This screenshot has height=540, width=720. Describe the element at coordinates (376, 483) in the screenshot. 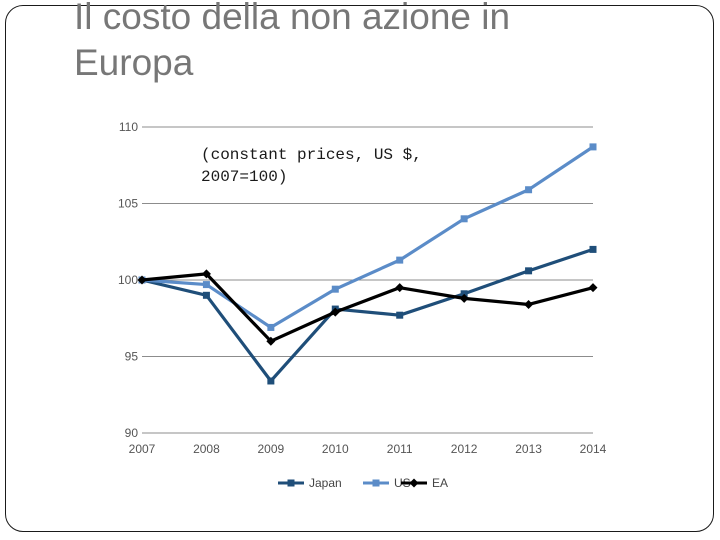

I see `legend-marker-us` at that location.